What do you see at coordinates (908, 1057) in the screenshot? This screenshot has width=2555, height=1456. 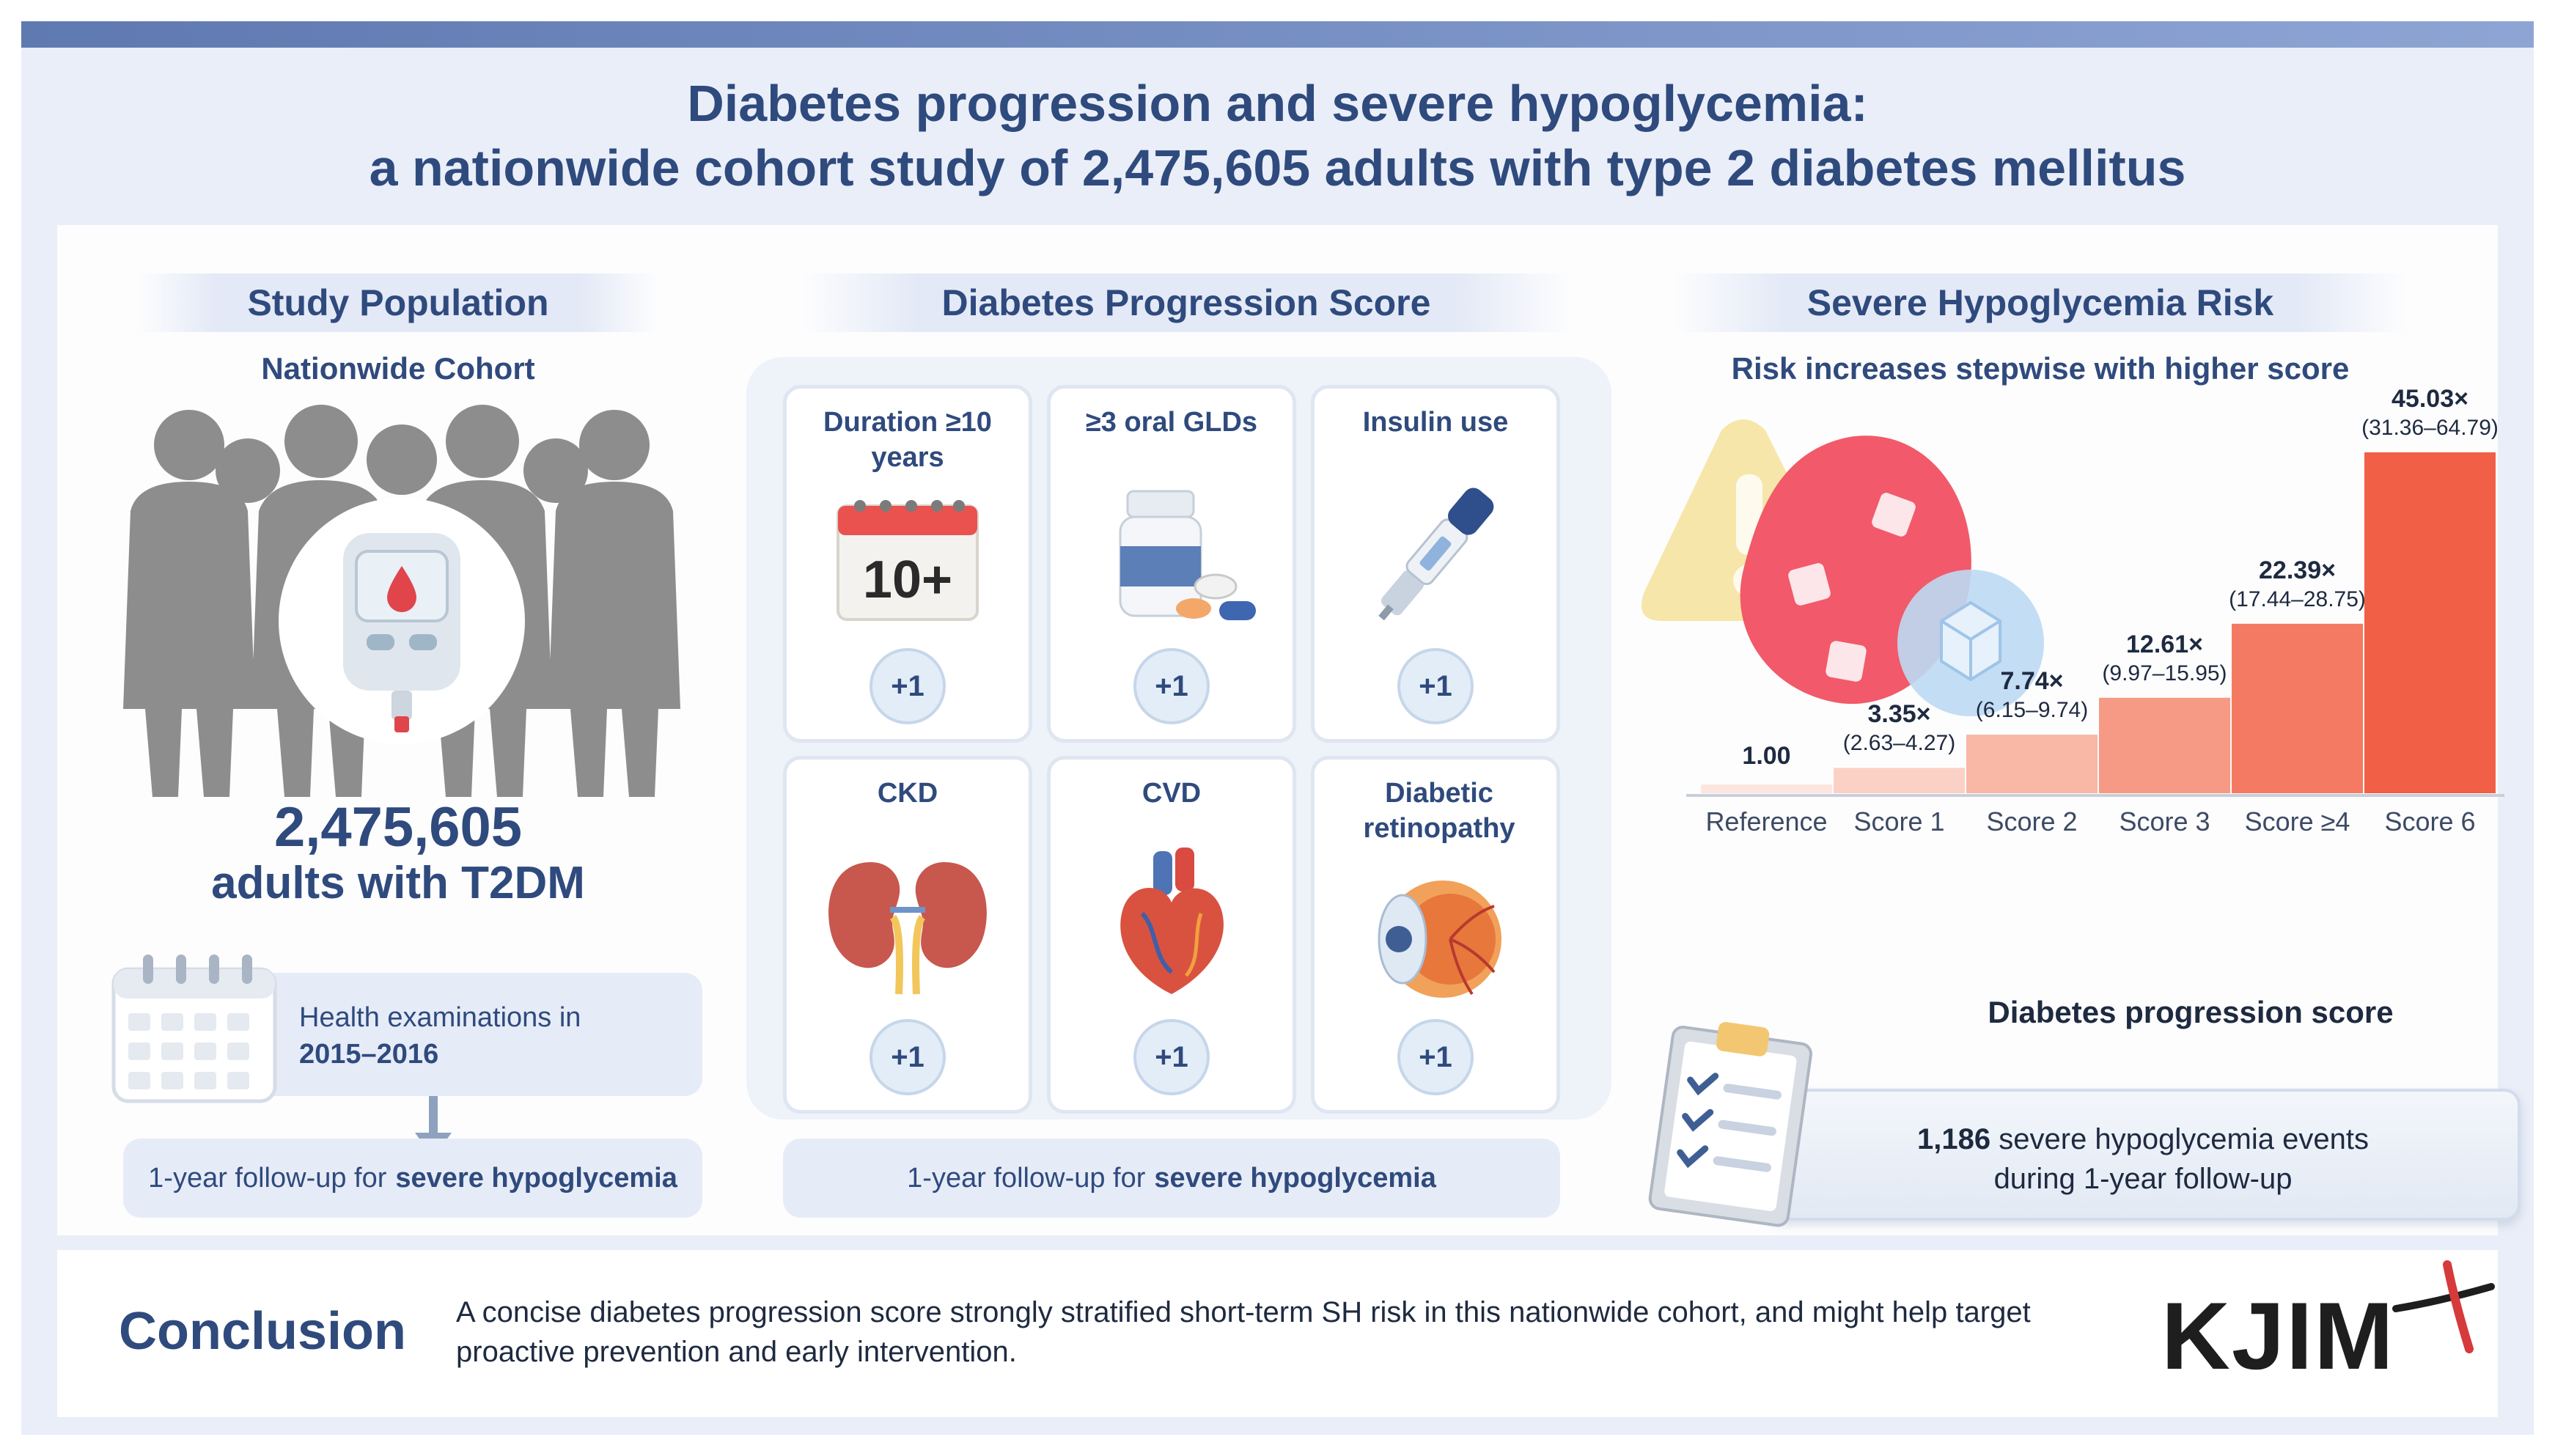 I see `component-points-ckd: +1` at bounding box center [908, 1057].